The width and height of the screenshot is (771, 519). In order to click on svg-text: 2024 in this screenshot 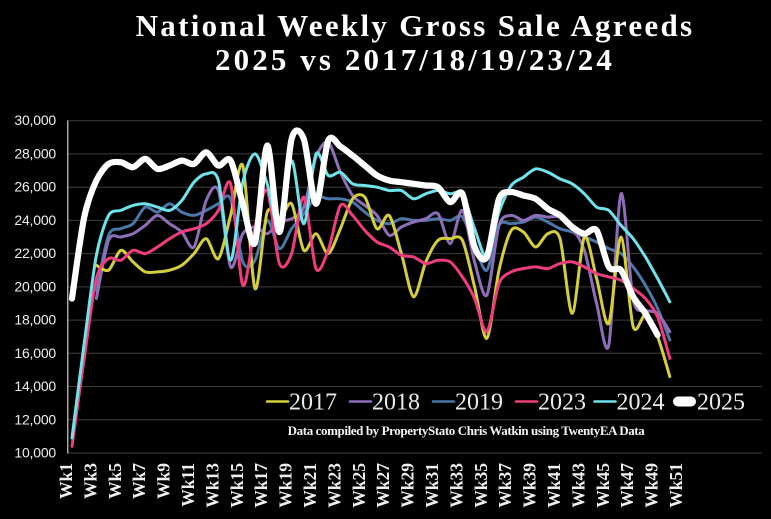, I will do `click(641, 403)`.